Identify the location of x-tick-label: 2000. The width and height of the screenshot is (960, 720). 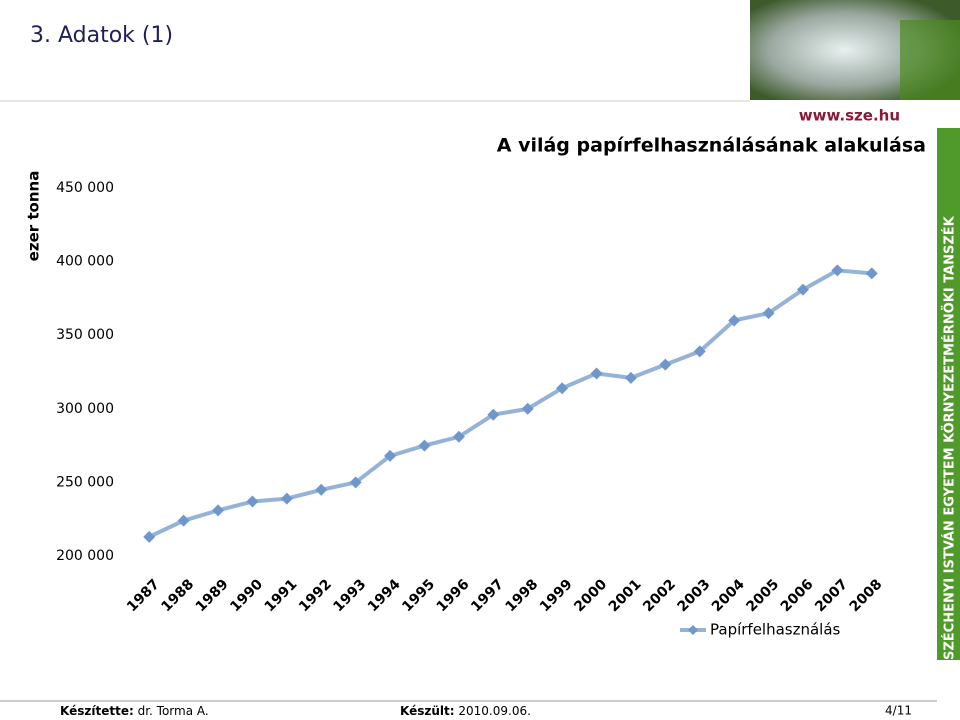
(590, 595).